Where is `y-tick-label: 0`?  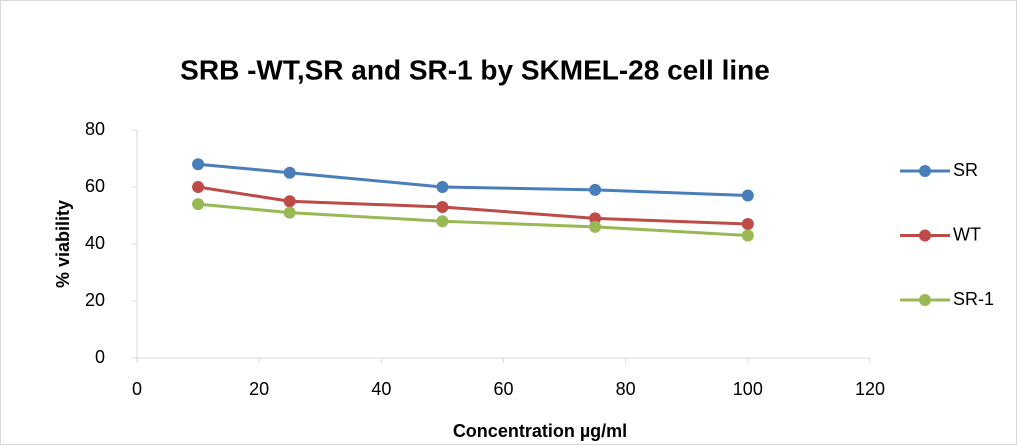
y-tick-label: 0 is located at coordinates (100, 357).